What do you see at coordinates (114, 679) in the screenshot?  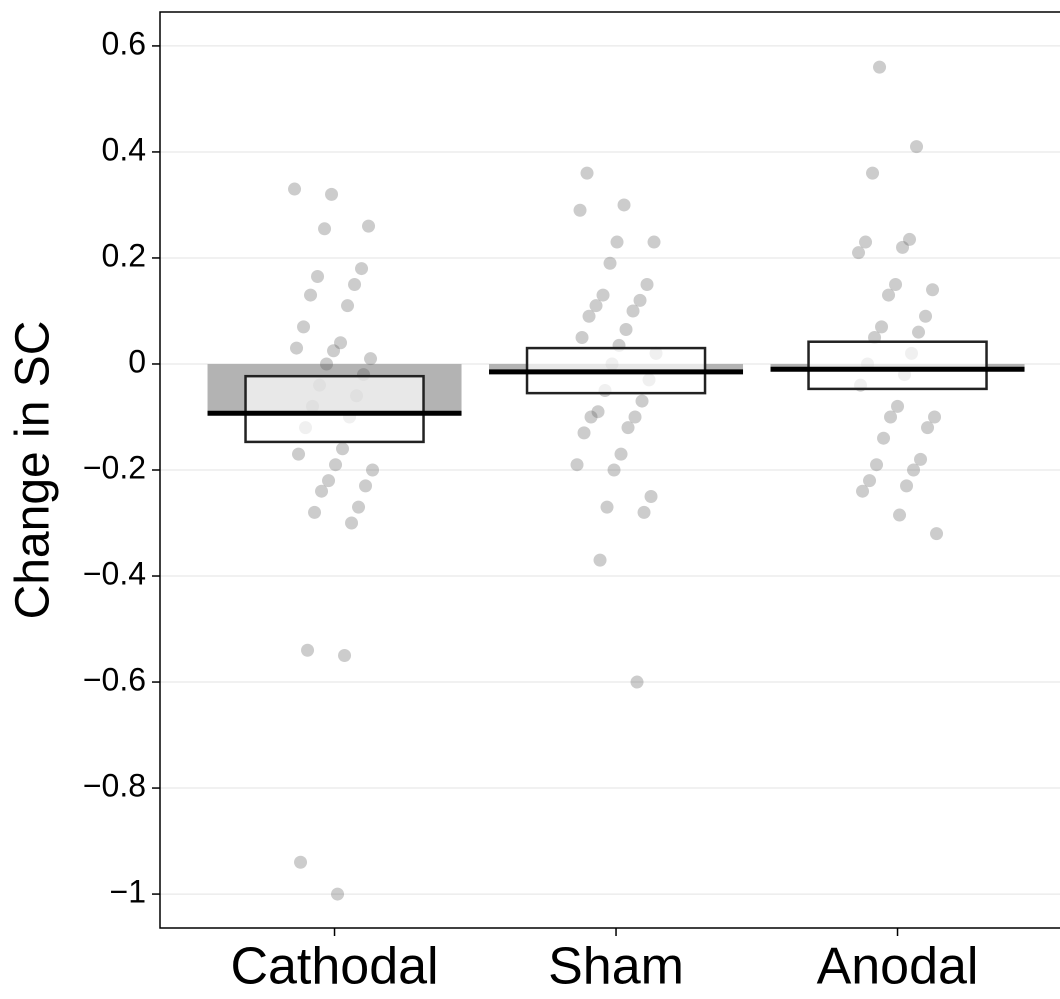 I see `y-tick-label: −0.6` at bounding box center [114, 679].